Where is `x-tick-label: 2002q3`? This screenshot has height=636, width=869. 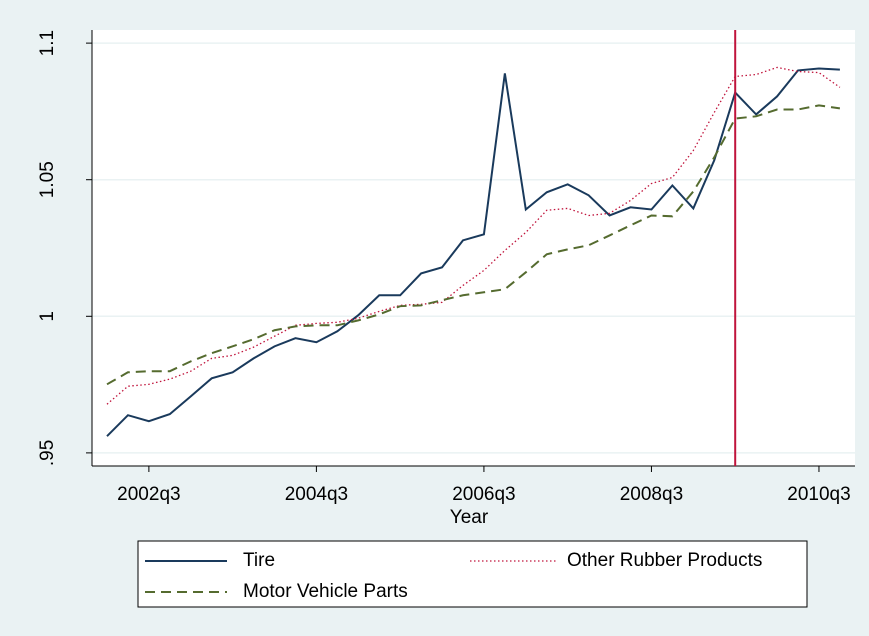
x-tick-label: 2002q3 is located at coordinates (148, 494).